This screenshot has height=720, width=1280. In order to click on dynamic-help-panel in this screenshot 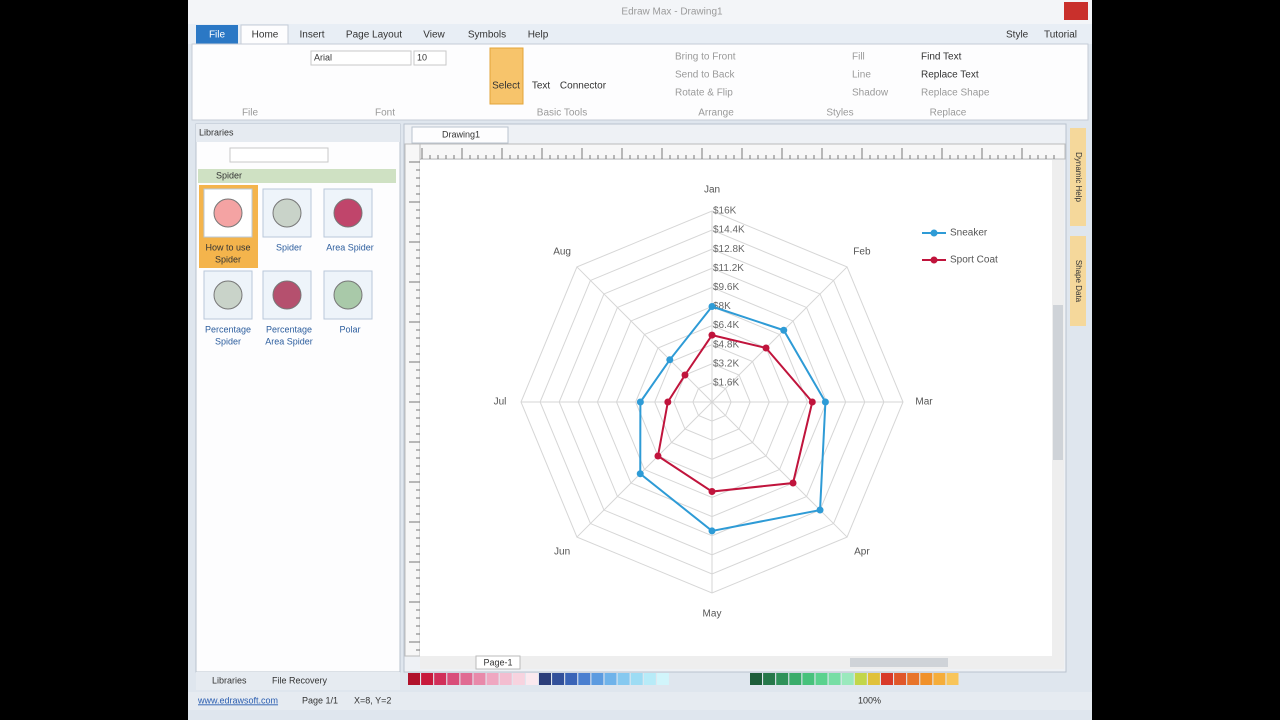, I will do `click(1078, 177)`.